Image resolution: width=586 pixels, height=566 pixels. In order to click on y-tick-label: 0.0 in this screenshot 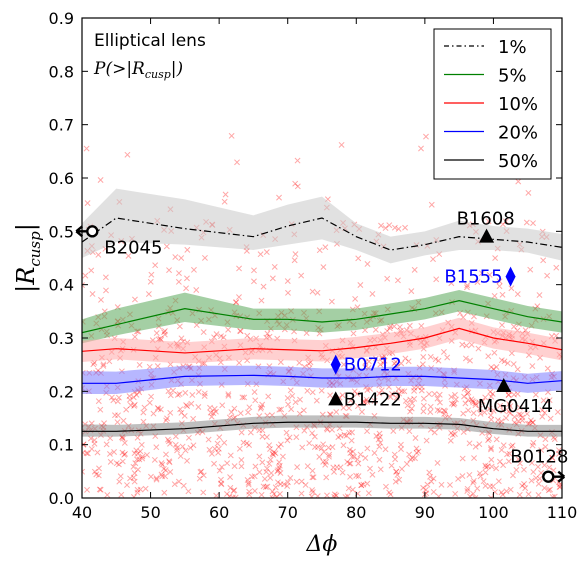, I will do `click(61, 498)`.